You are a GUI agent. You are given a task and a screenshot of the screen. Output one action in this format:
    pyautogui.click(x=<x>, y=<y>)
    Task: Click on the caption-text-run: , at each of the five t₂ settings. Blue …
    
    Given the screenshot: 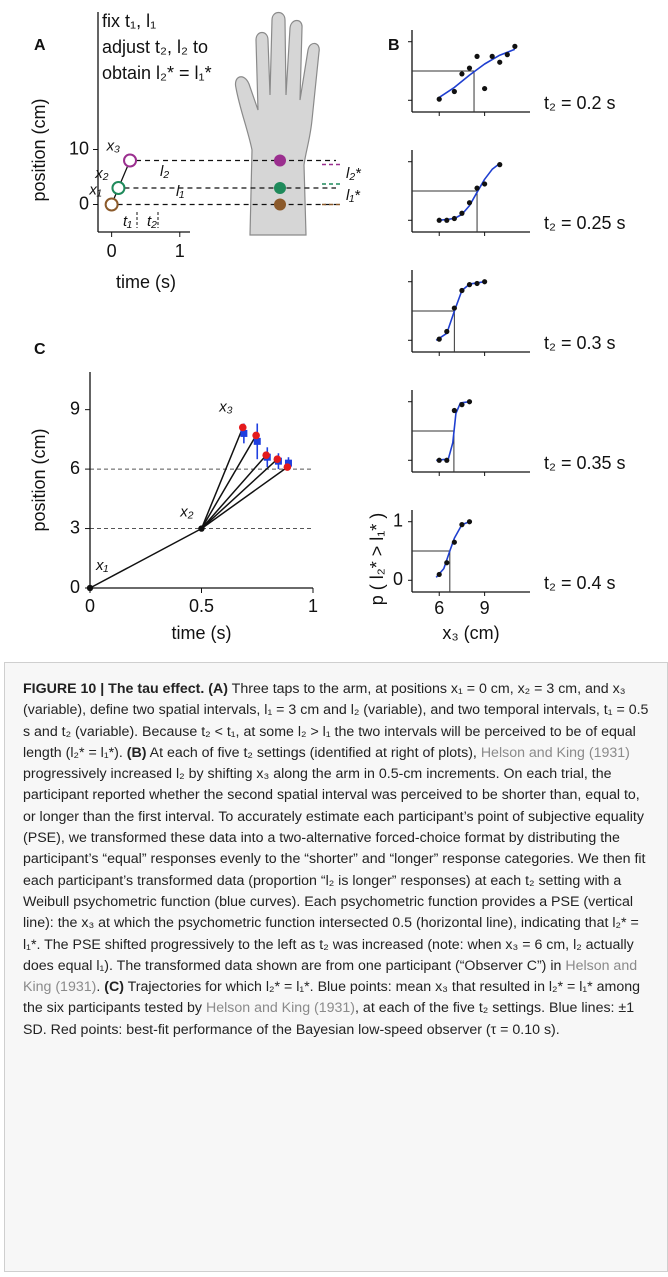 What is the action you would take?
    pyautogui.click(x=329, y=1019)
    